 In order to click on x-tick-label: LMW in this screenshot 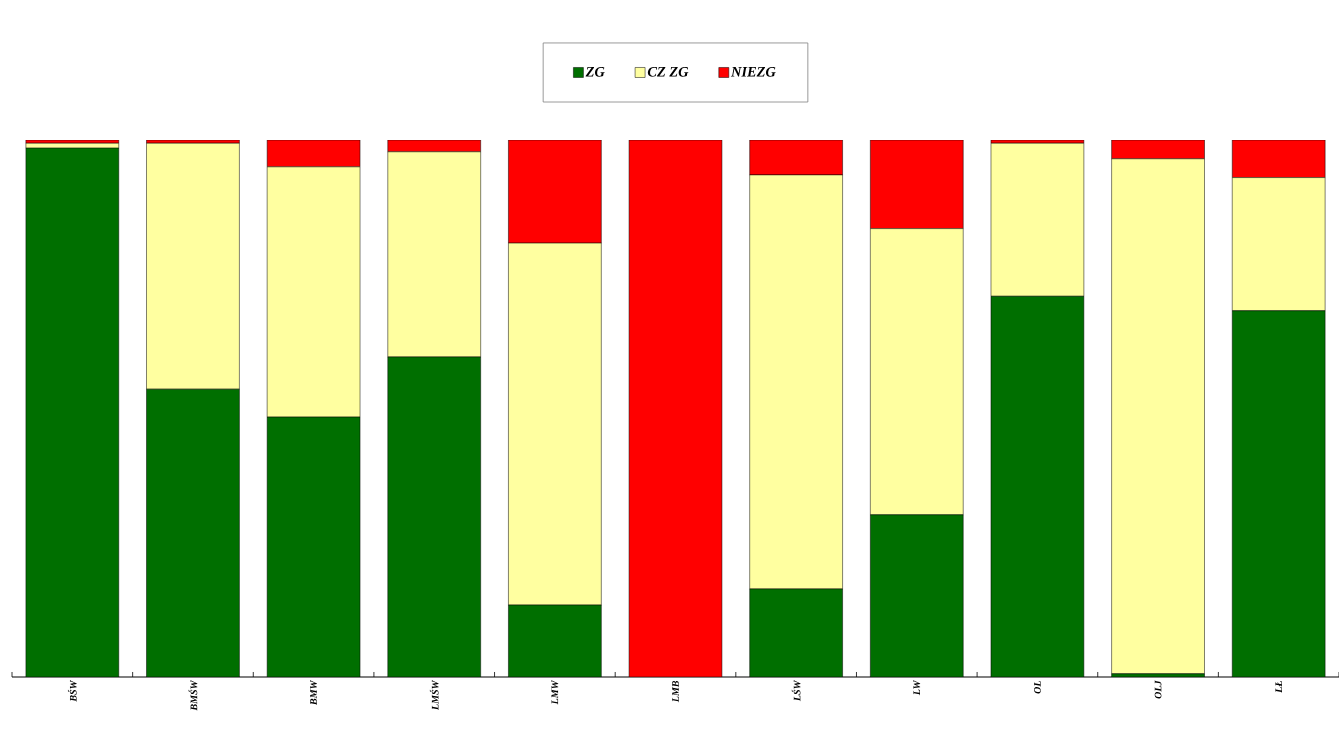, I will do `click(555, 692)`.